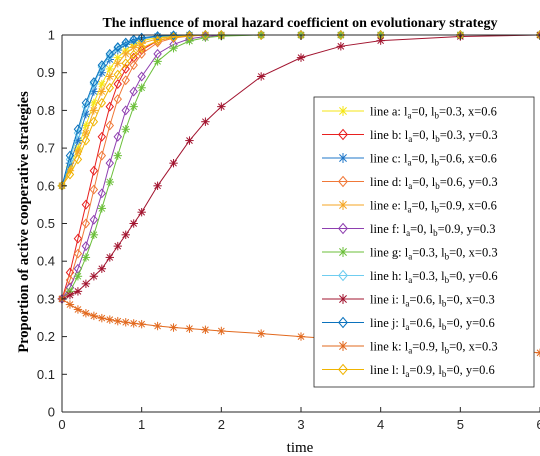  I want to click on legend-entry: line a: la=0, lb=0.3, x=0.6, so click(409, 113).